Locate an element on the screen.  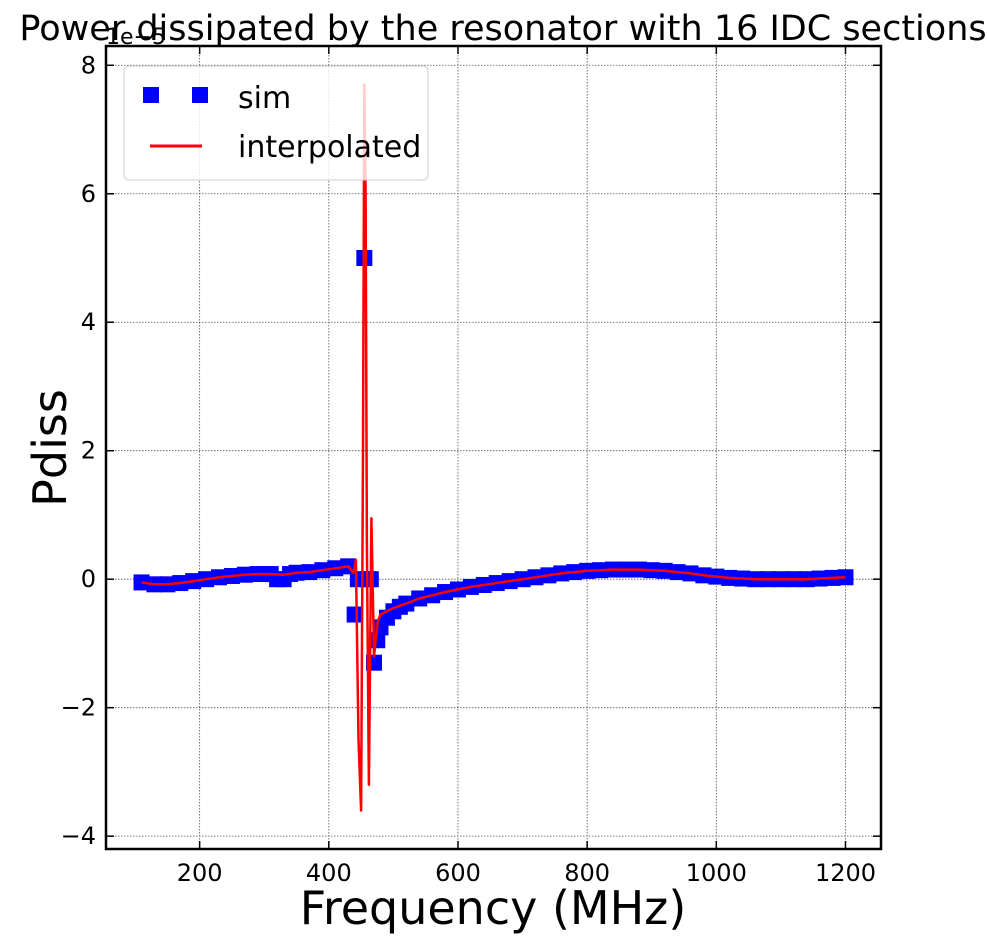
x-axis-label: Frequency (MHz) is located at coordinates (493, 908).